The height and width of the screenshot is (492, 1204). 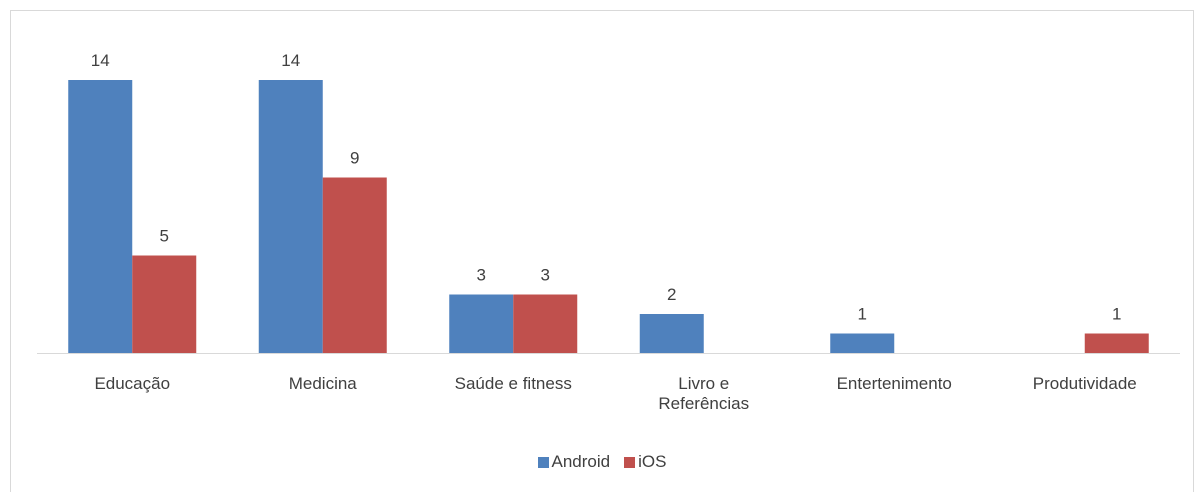 I want to click on legend: Android iOS, so click(x=602, y=462).